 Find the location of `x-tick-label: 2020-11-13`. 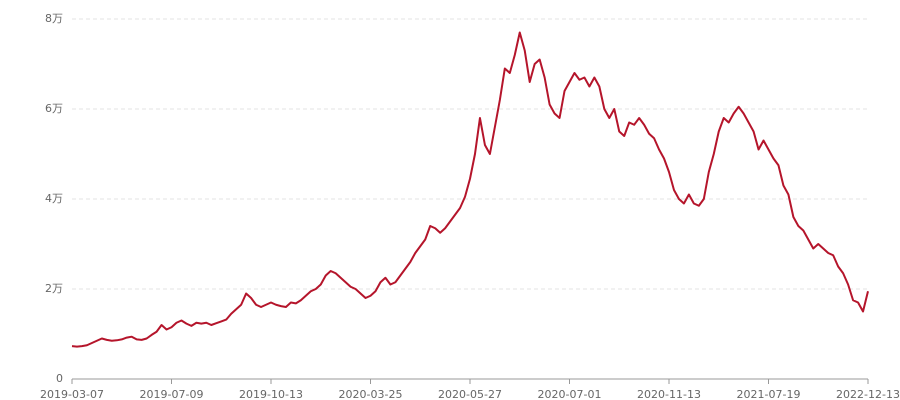

x-tick-label: 2020-11-13 is located at coordinates (669, 394).